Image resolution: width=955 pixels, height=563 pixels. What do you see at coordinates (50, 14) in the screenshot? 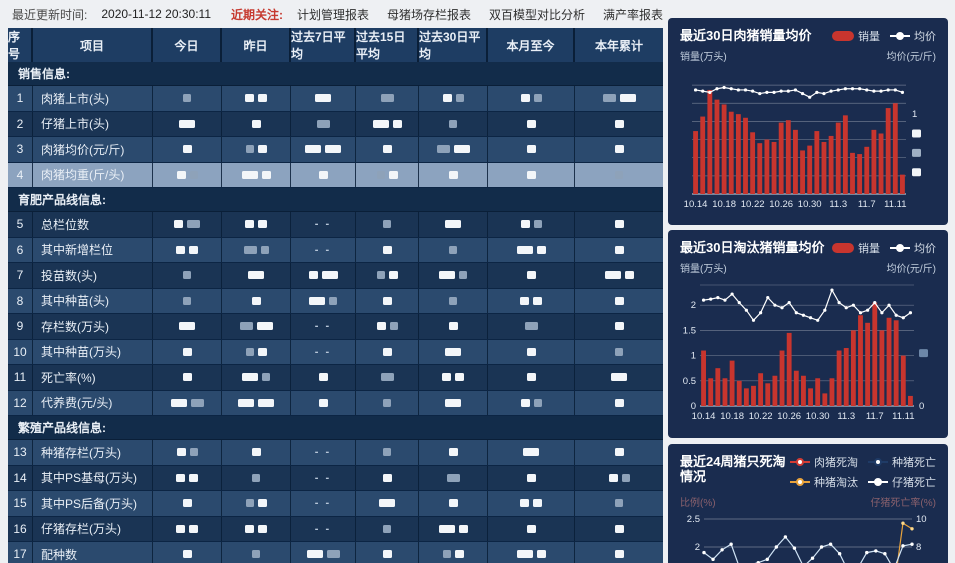
I see `update-time-label: 最近更新时间:` at bounding box center [50, 14].